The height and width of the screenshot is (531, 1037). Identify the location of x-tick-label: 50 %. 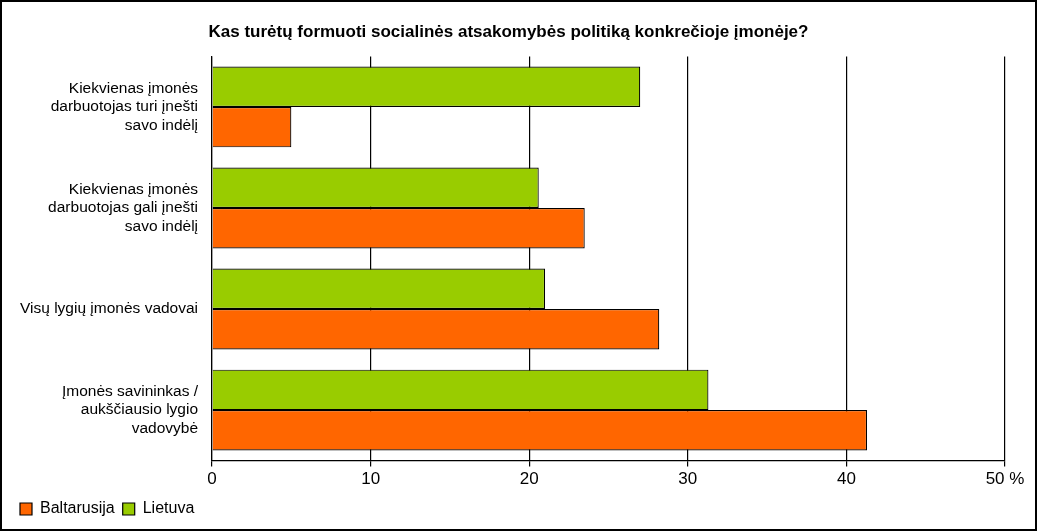
(1005, 479).